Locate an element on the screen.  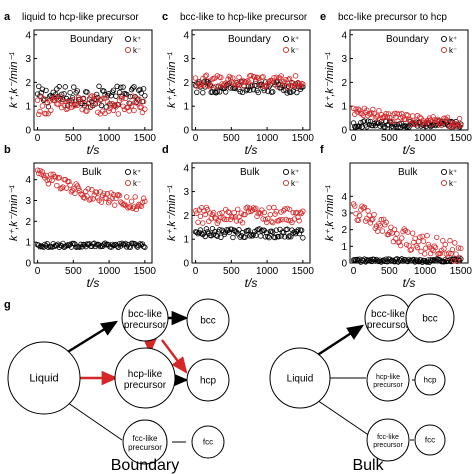
y-tick-label: 1 is located at coordinates (344, 247).